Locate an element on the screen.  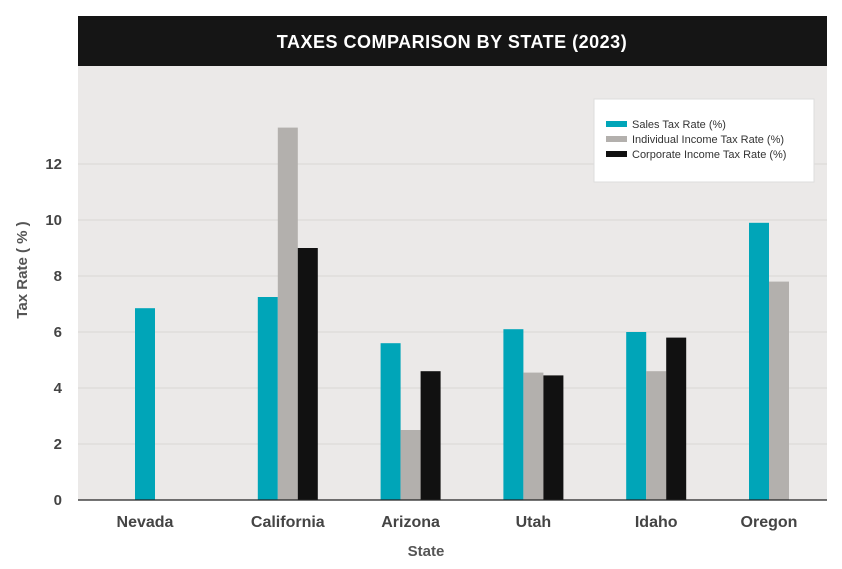
x-category-label: Utah is located at coordinates (534, 522).